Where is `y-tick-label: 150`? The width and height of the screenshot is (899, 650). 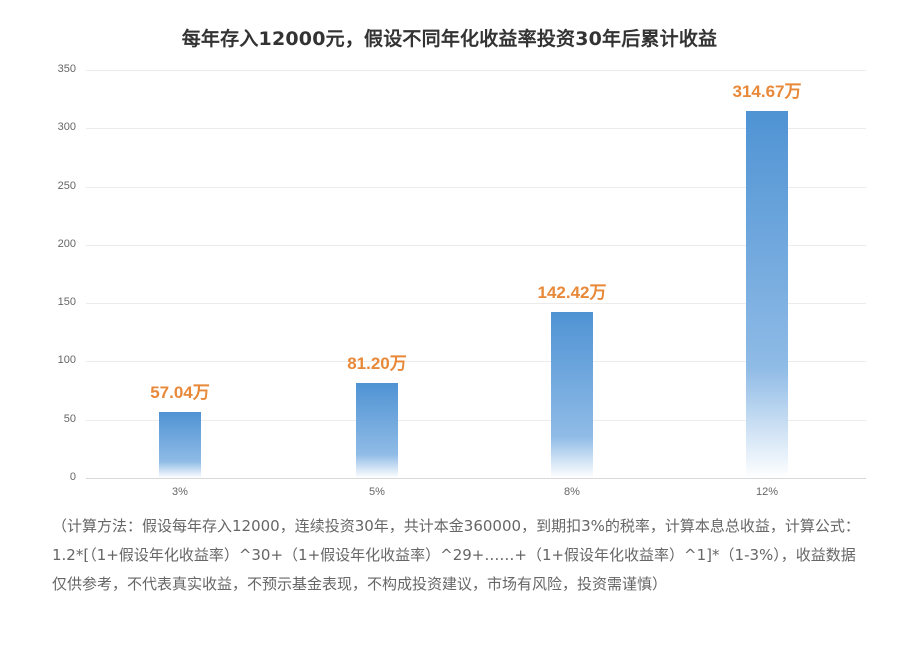
y-tick-label: 150 is located at coordinates (66, 302).